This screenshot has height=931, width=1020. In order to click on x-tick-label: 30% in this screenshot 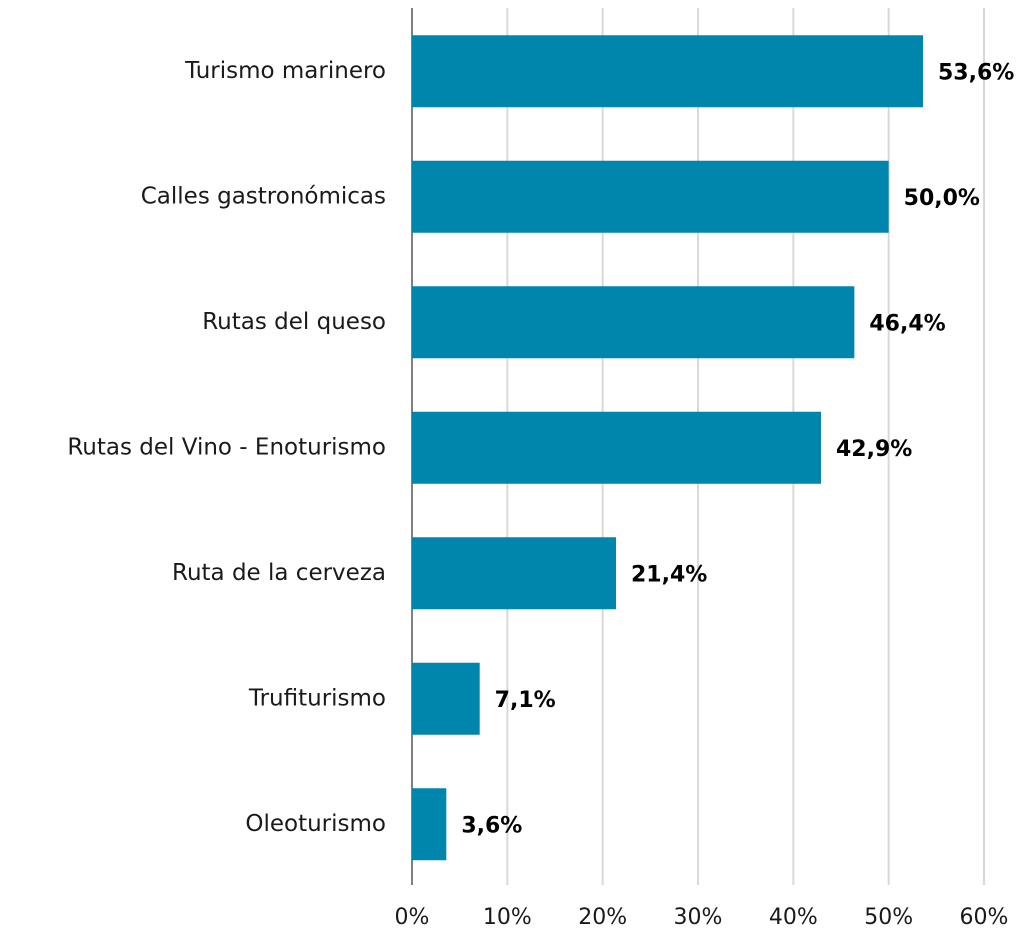, I will do `click(698, 917)`.